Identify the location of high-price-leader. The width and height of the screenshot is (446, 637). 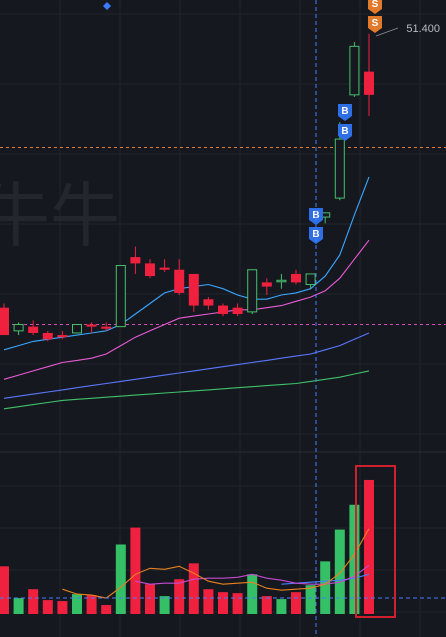
(387, 32).